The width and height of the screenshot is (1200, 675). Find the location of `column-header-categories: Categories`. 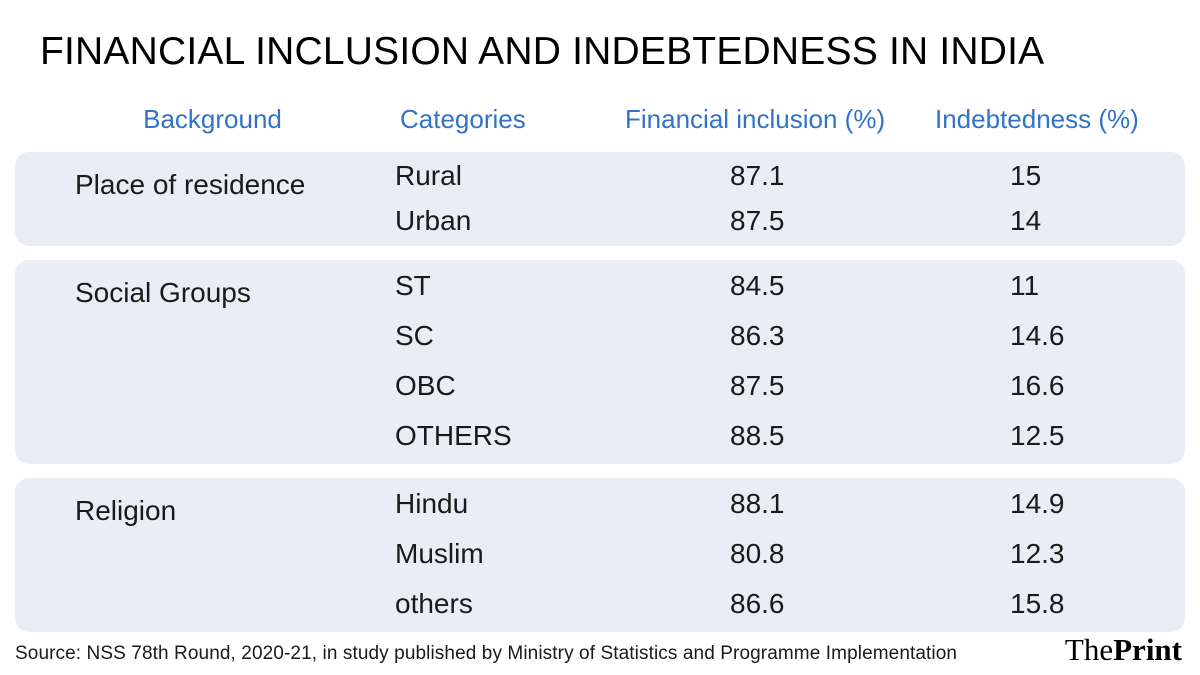

column-header-categories: Categories is located at coordinates (463, 119).